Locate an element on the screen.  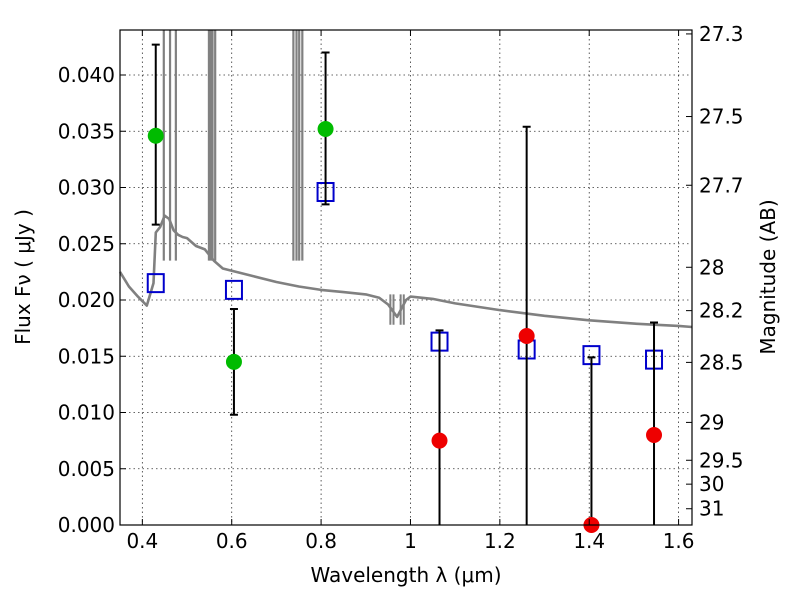
x-tick-label: 1.6 is located at coordinates (679, 541).